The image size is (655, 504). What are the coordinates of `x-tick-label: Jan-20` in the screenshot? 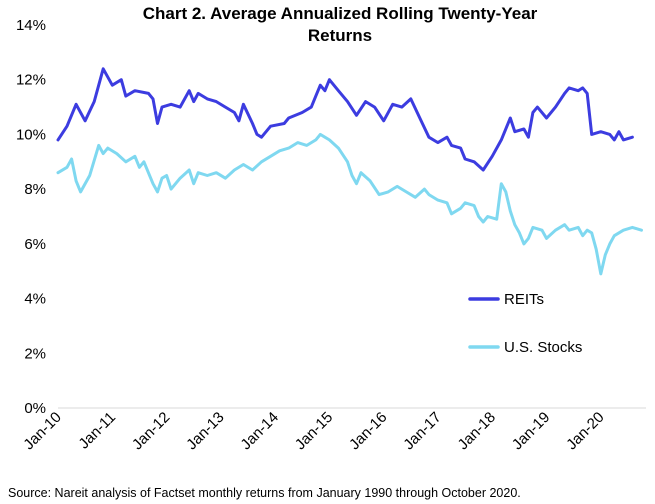 It's located at (585, 431).